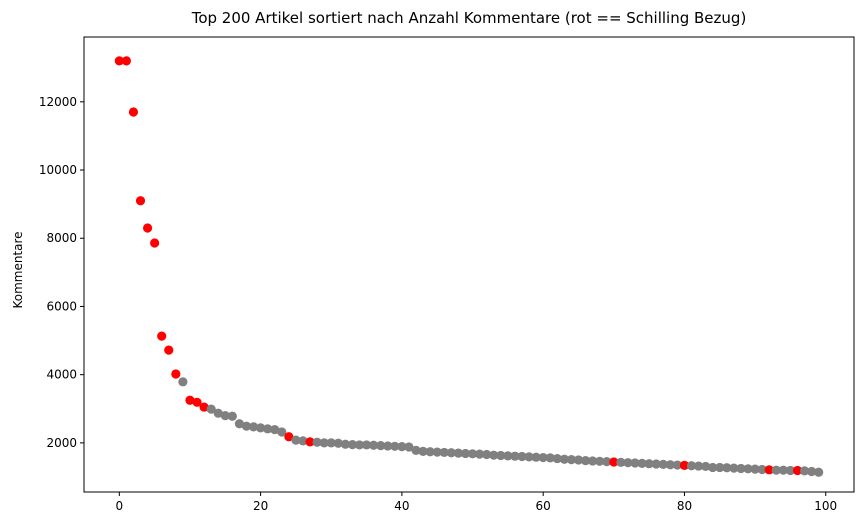 This screenshot has width=868, height=528. What do you see at coordinates (543, 506) in the screenshot?
I see `x-tick-label: 60` at bounding box center [543, 506].